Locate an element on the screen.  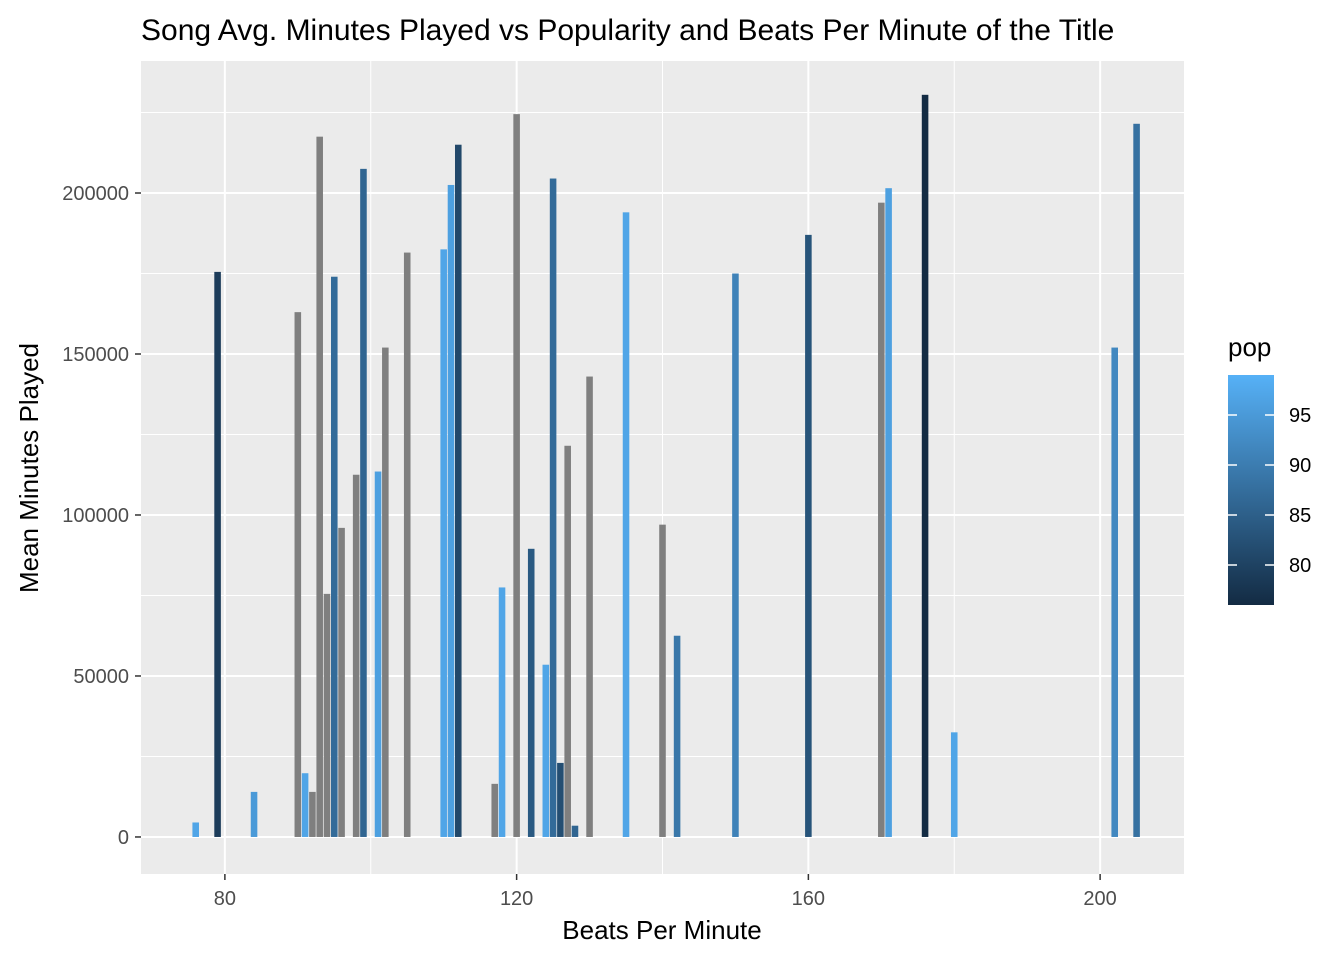
legend-tick-label: 95 is located at coordinates (1300, 416).